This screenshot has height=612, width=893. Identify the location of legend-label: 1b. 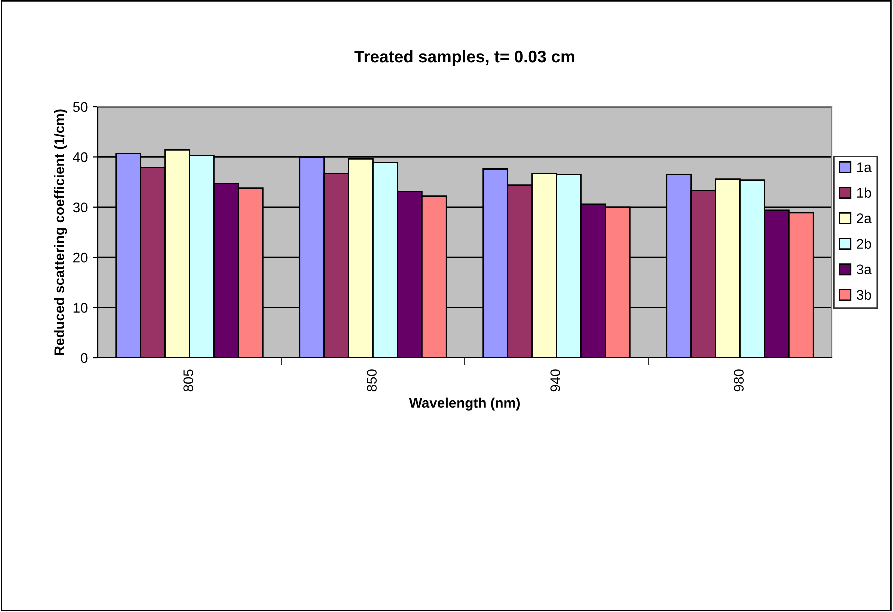
(864, 193).